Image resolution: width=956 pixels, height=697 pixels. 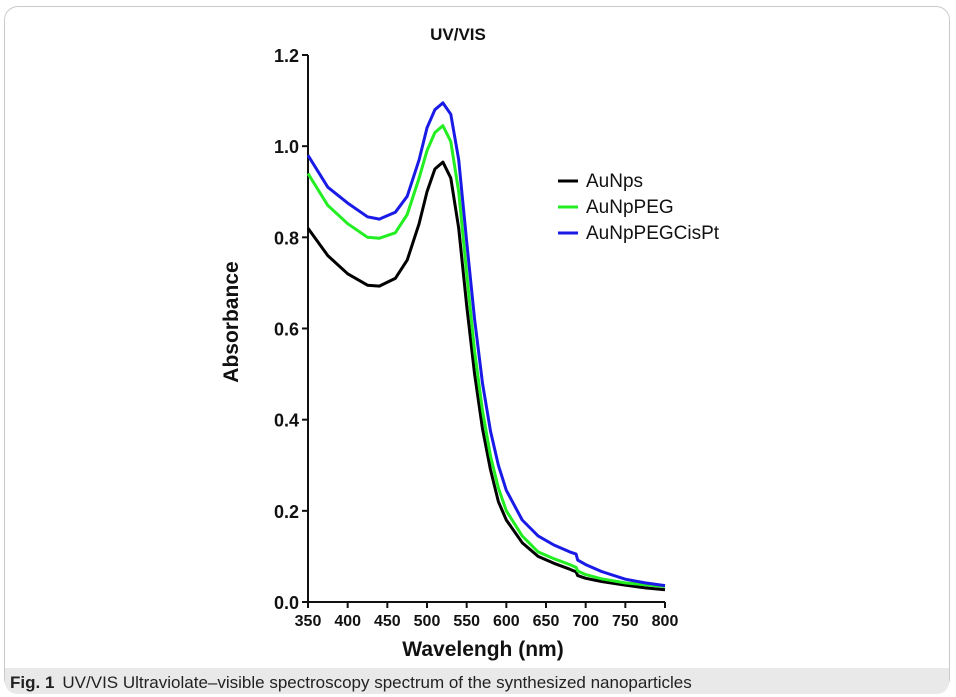 I want to click on x-tick-label: 350, so click(x=308, y=621).